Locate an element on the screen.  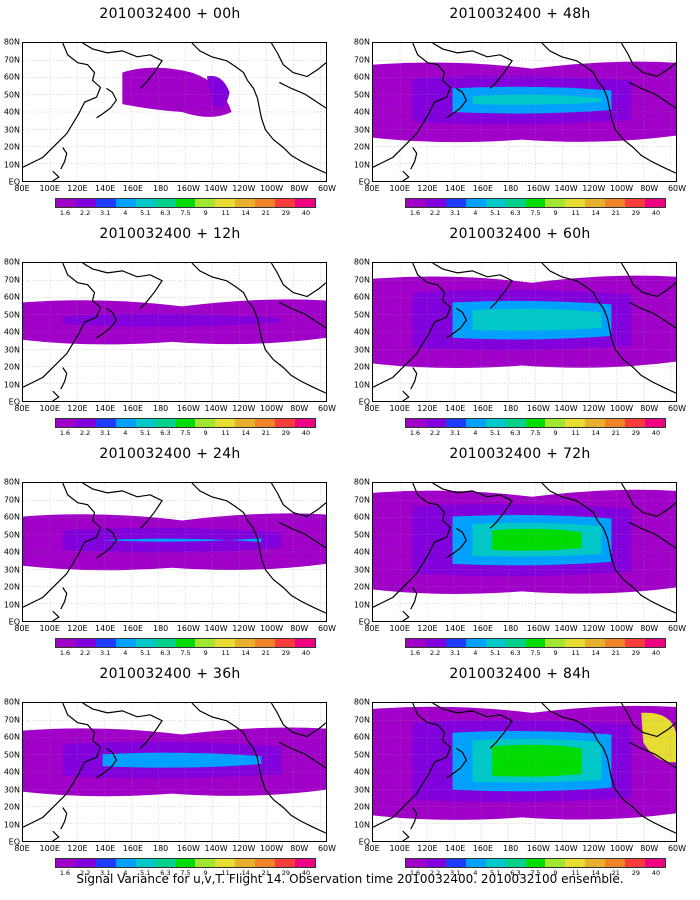
colorbar is located at coordinates (185, 423).